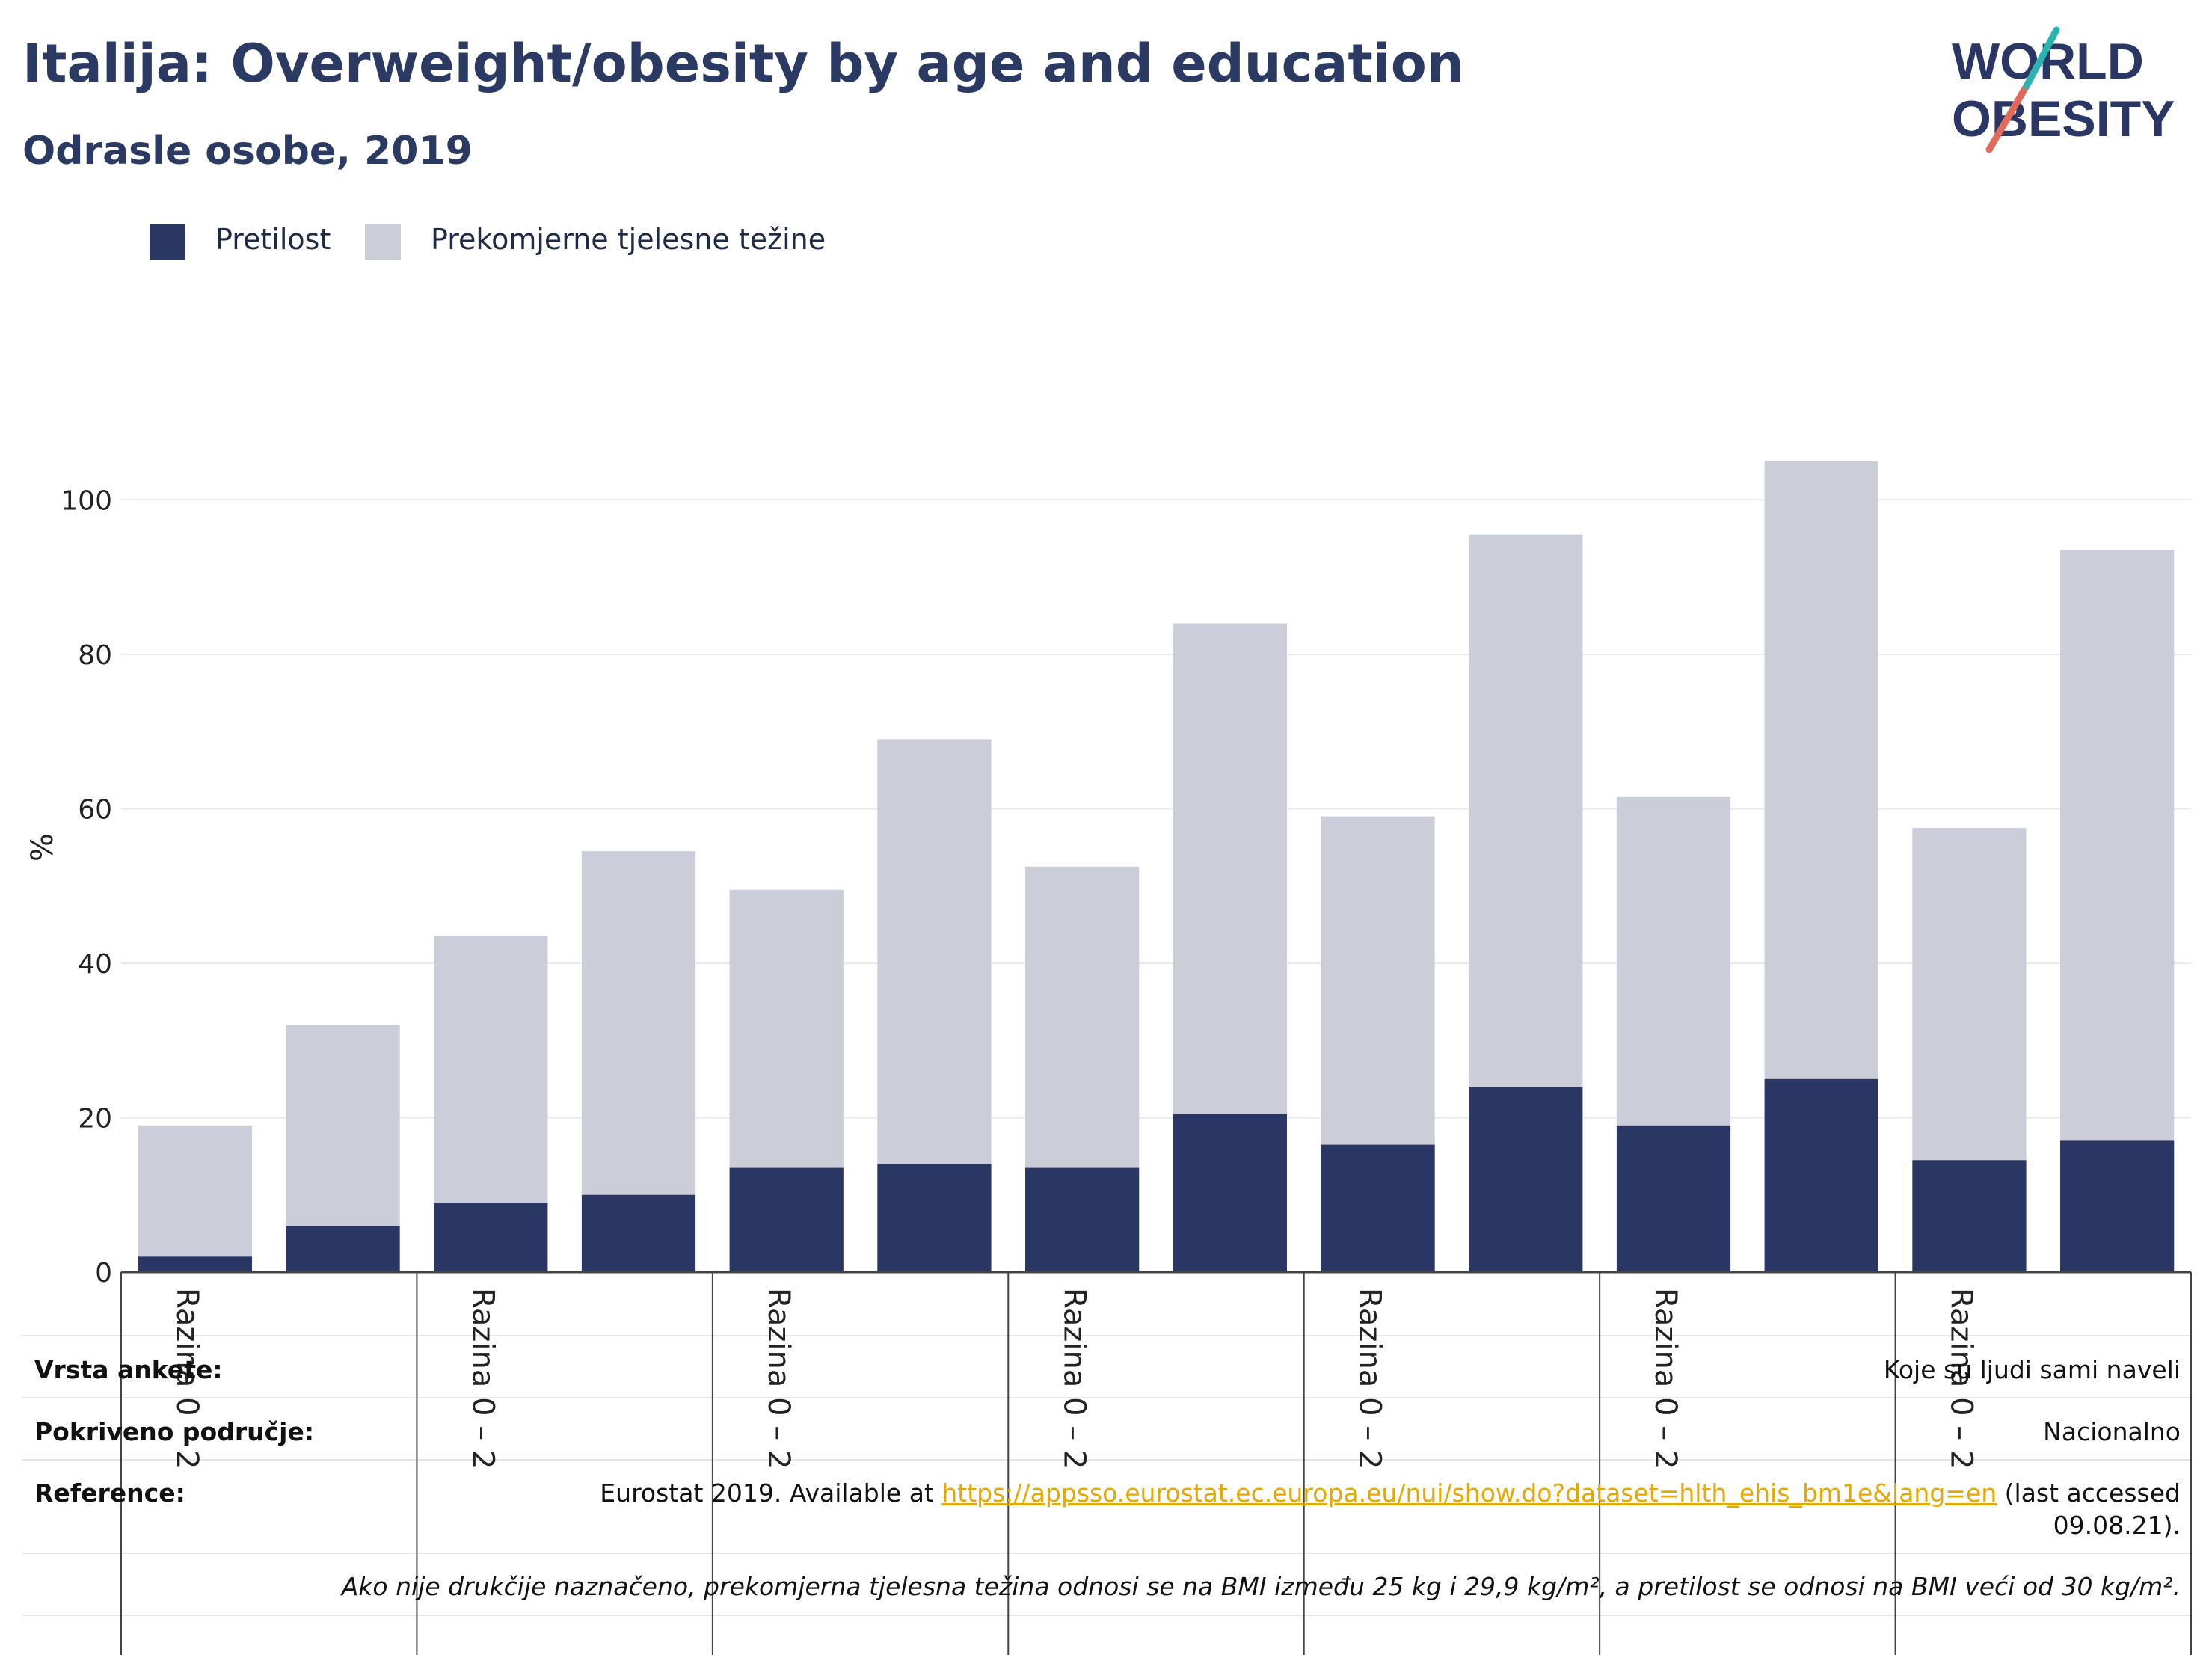  I want to click on y-tick-label: 0, so click(103, 1273).